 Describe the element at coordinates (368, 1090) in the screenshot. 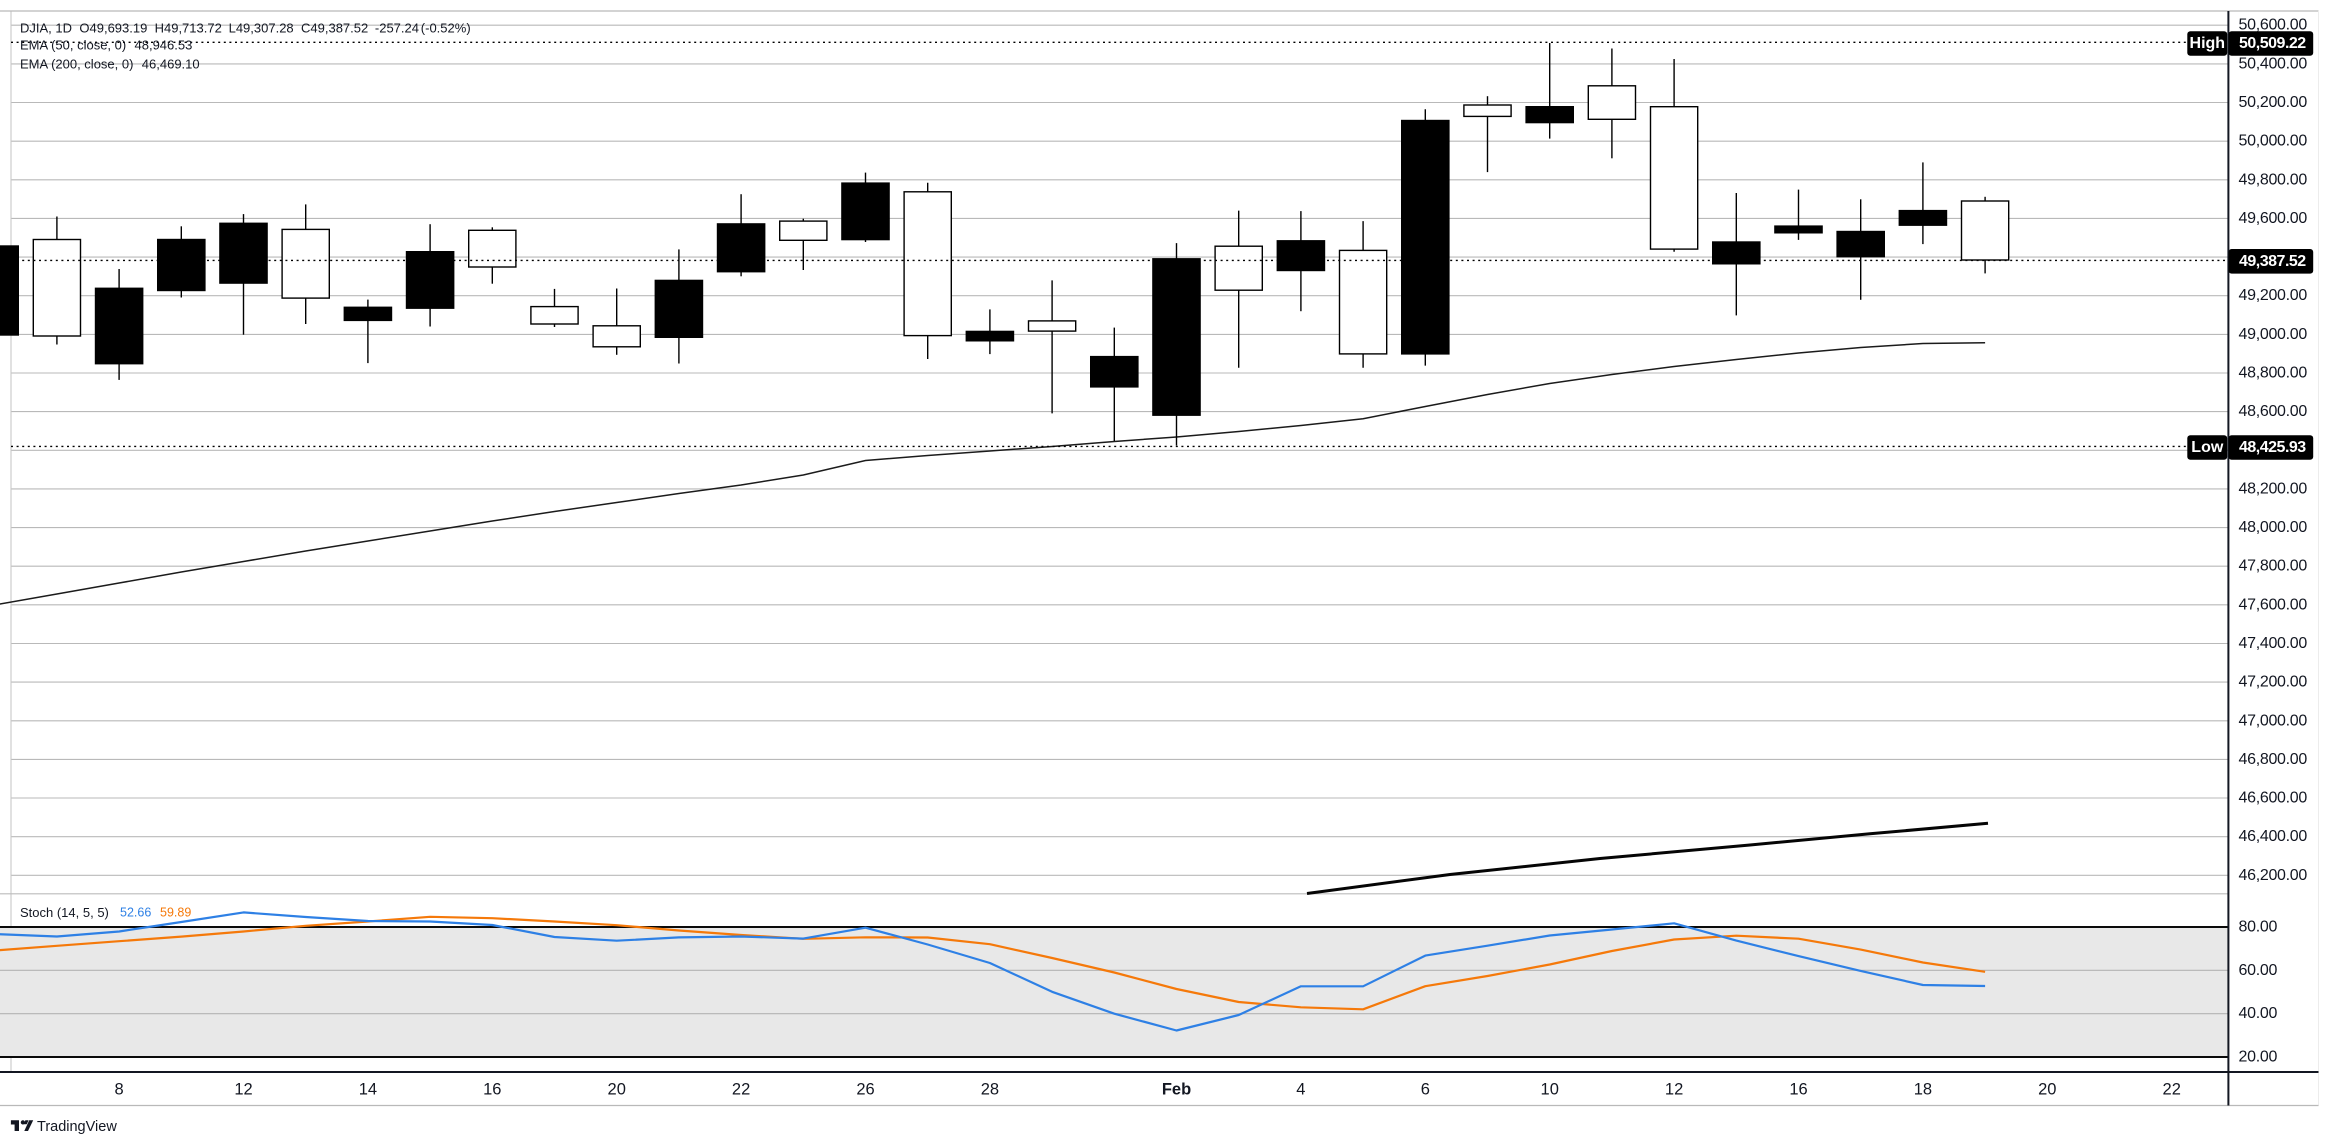

I see `svg-text: 14` at that location.